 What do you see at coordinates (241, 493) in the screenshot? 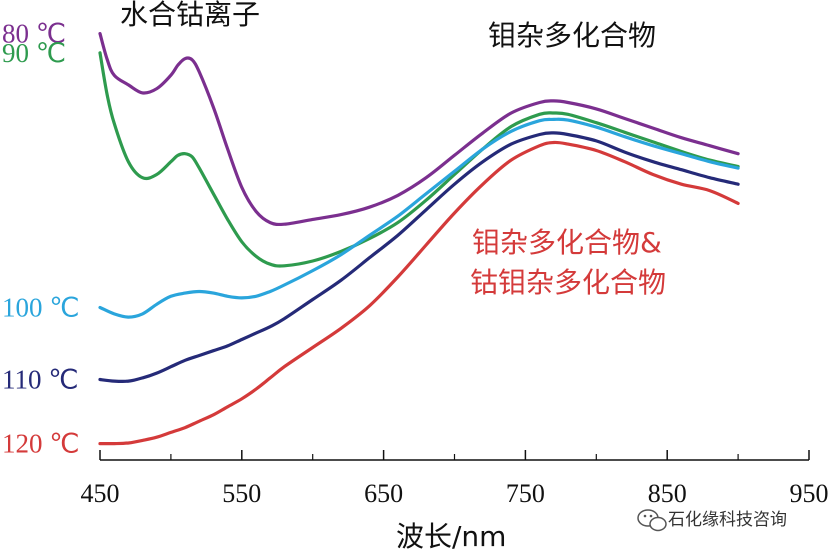
I see `x-tick-label: 550` at bounding box center [241, 493].